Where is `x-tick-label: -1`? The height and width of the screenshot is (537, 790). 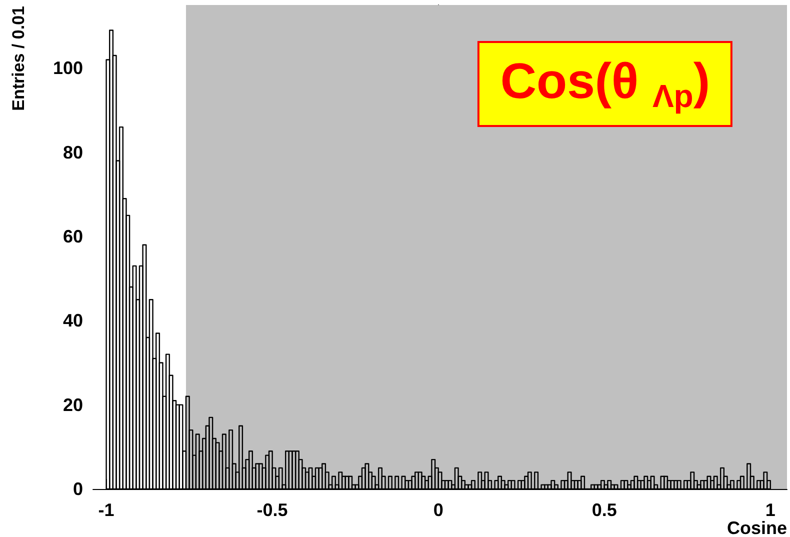
x-tick-label: -1 is located at coordinates (106, 510).